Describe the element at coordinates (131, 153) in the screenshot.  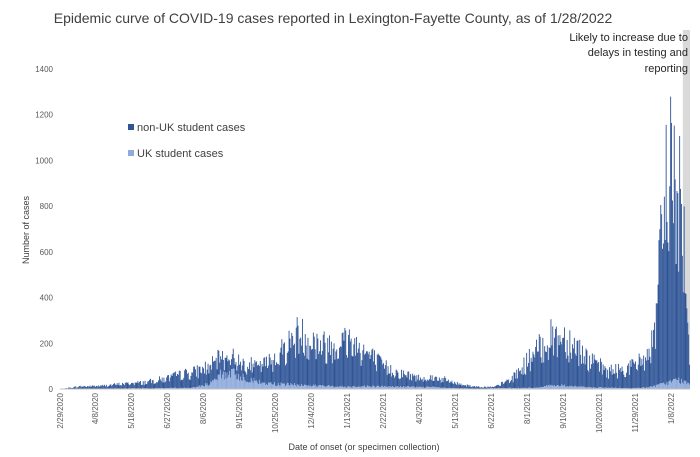
I see `legend-swatch-uk` at that location.